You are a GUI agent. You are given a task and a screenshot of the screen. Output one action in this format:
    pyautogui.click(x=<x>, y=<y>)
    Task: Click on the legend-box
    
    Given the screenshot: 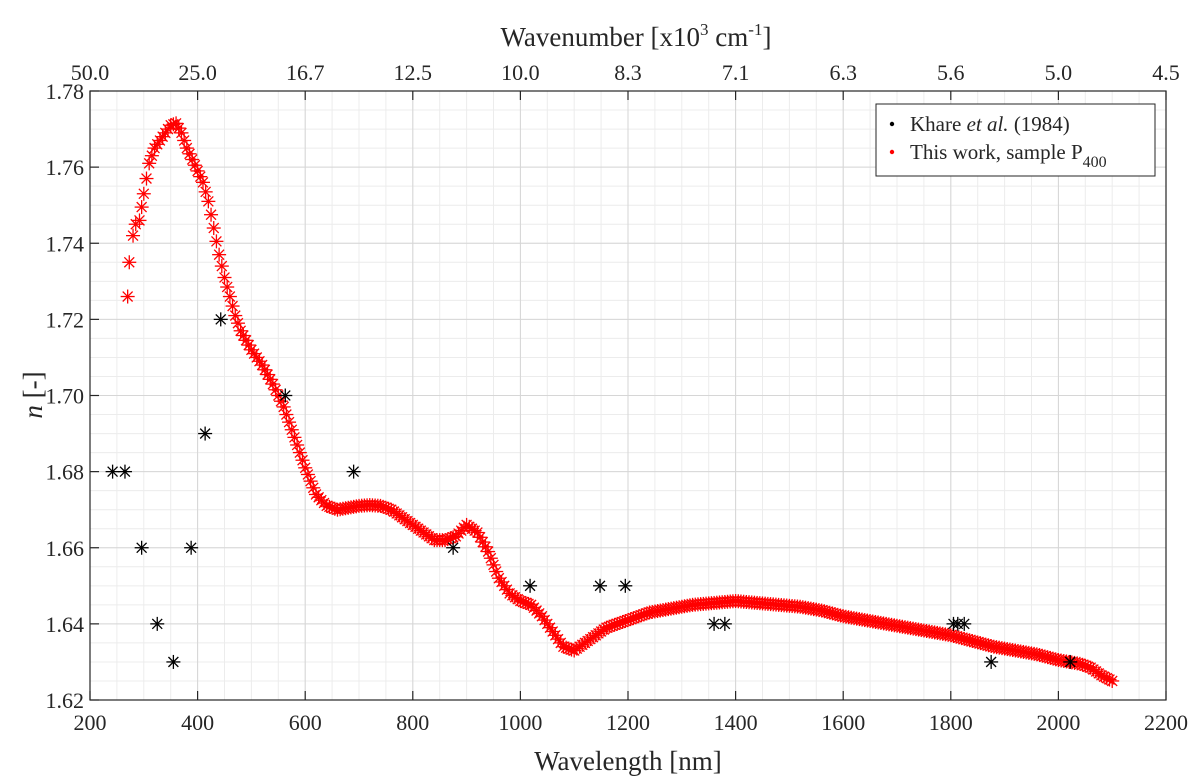 What is the action you would take?
    pyautogui.click(x=1015, y=140)
    